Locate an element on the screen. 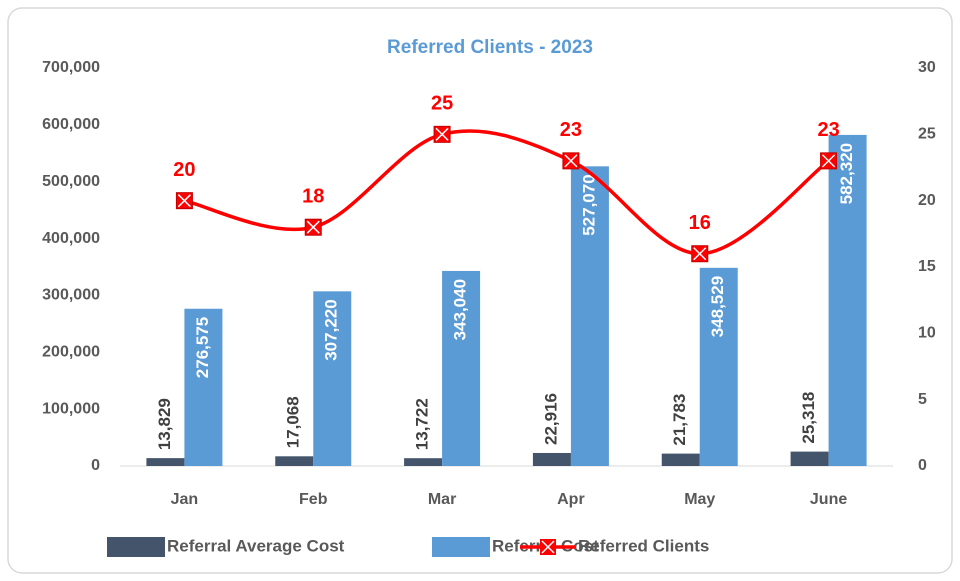  y-tick-label: 400,000 is located at coordinates (71, 238).